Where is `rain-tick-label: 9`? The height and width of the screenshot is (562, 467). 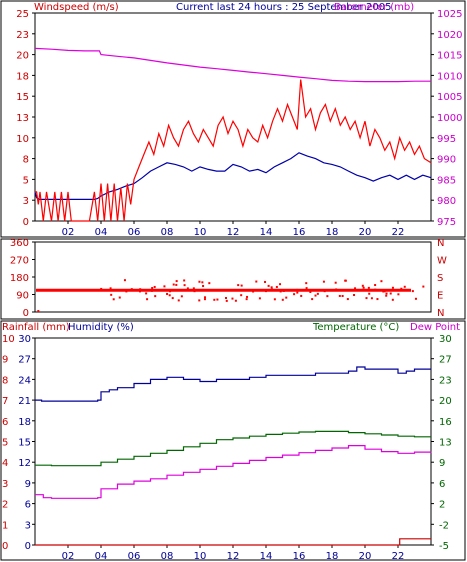 rain-tick-label: 9 is located at coordinates (5, 360).